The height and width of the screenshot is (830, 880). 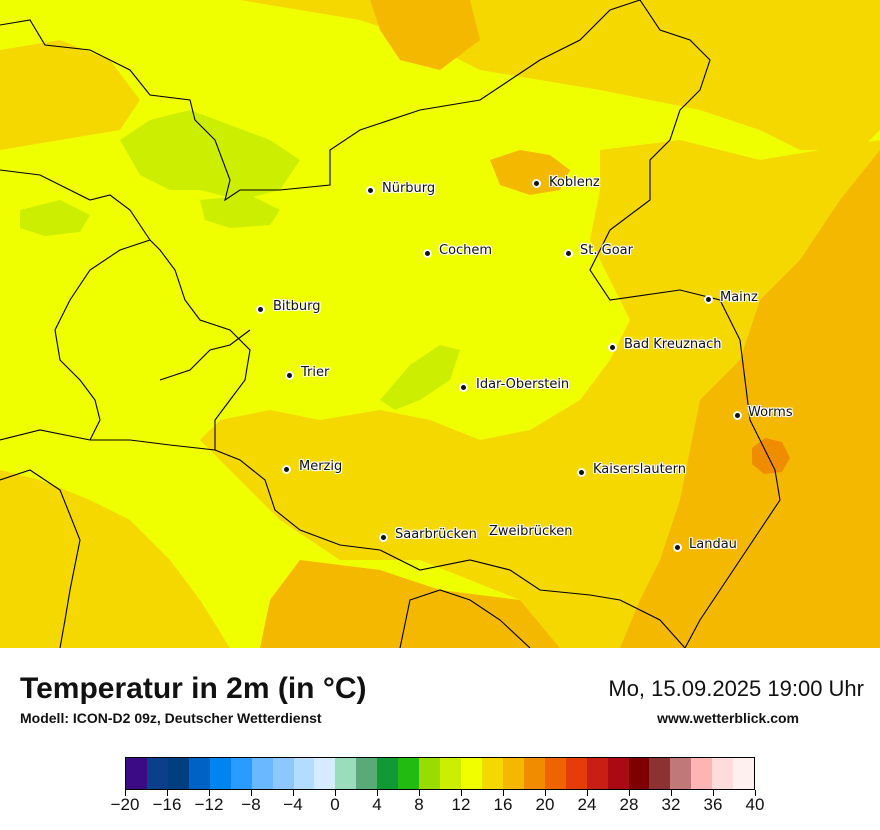 What do you see at coordinates (409, 188) in the screenshot?
I see `city-label-nuerburg: Nürburg` at bounding box center [409, 188].